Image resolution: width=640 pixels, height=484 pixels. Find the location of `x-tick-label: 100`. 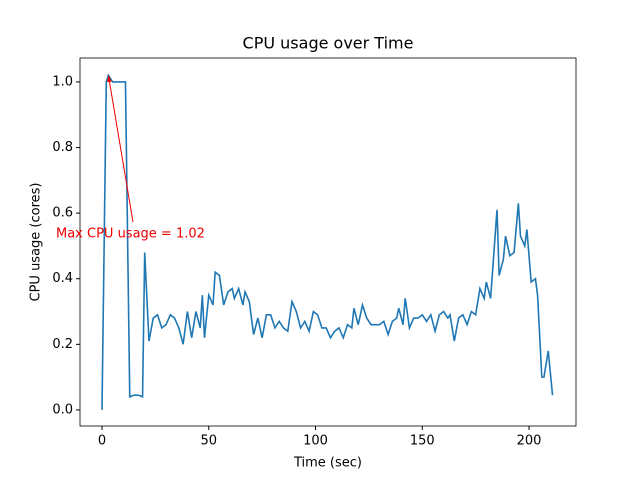

x-tick-label: 100 is located at coordinates (315, 441).